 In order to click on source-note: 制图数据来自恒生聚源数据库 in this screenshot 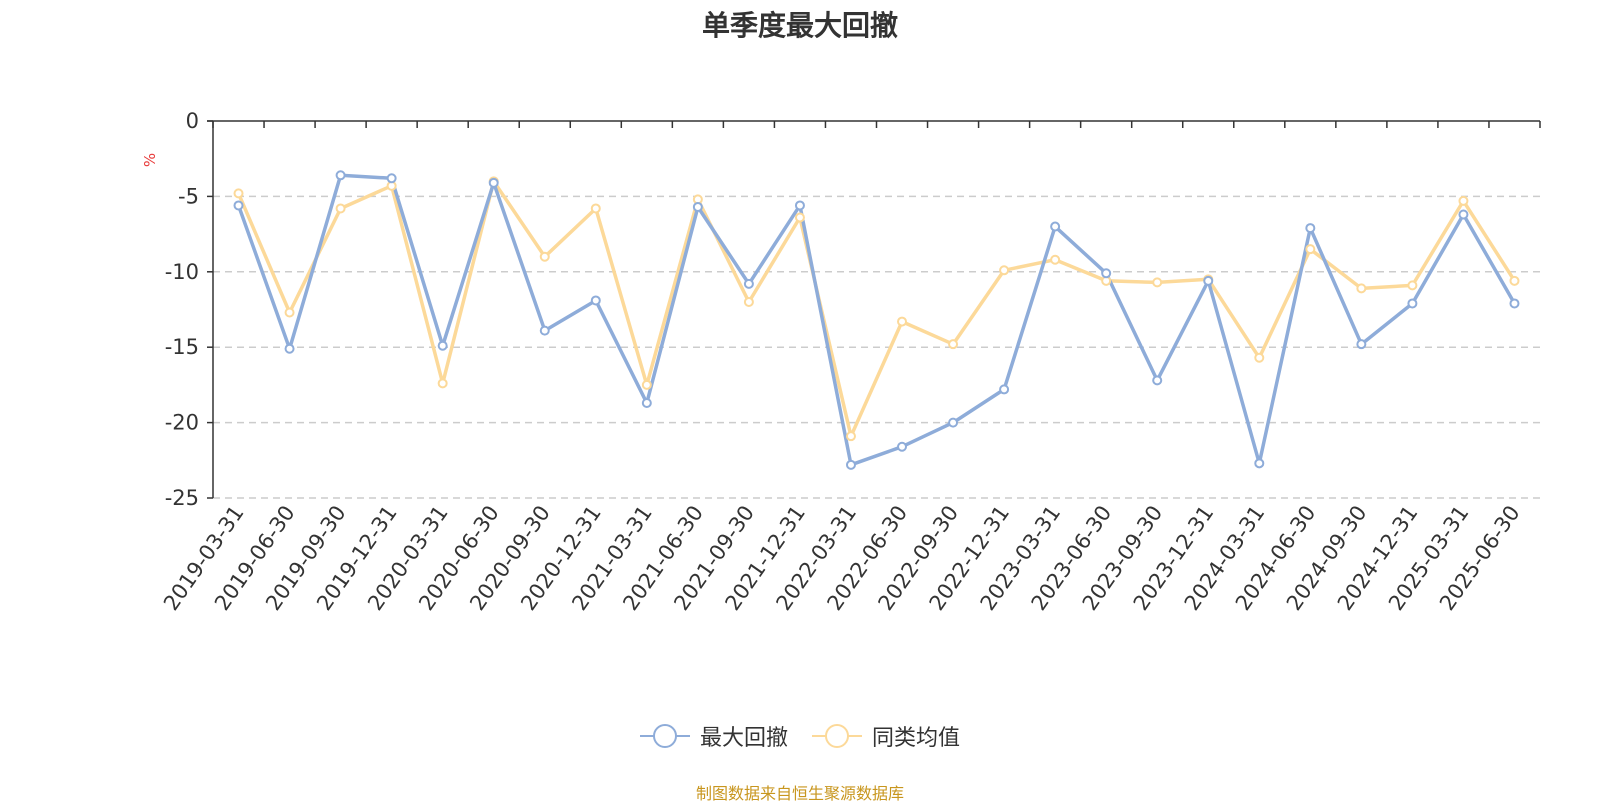, I will do `click(799, 793)`.